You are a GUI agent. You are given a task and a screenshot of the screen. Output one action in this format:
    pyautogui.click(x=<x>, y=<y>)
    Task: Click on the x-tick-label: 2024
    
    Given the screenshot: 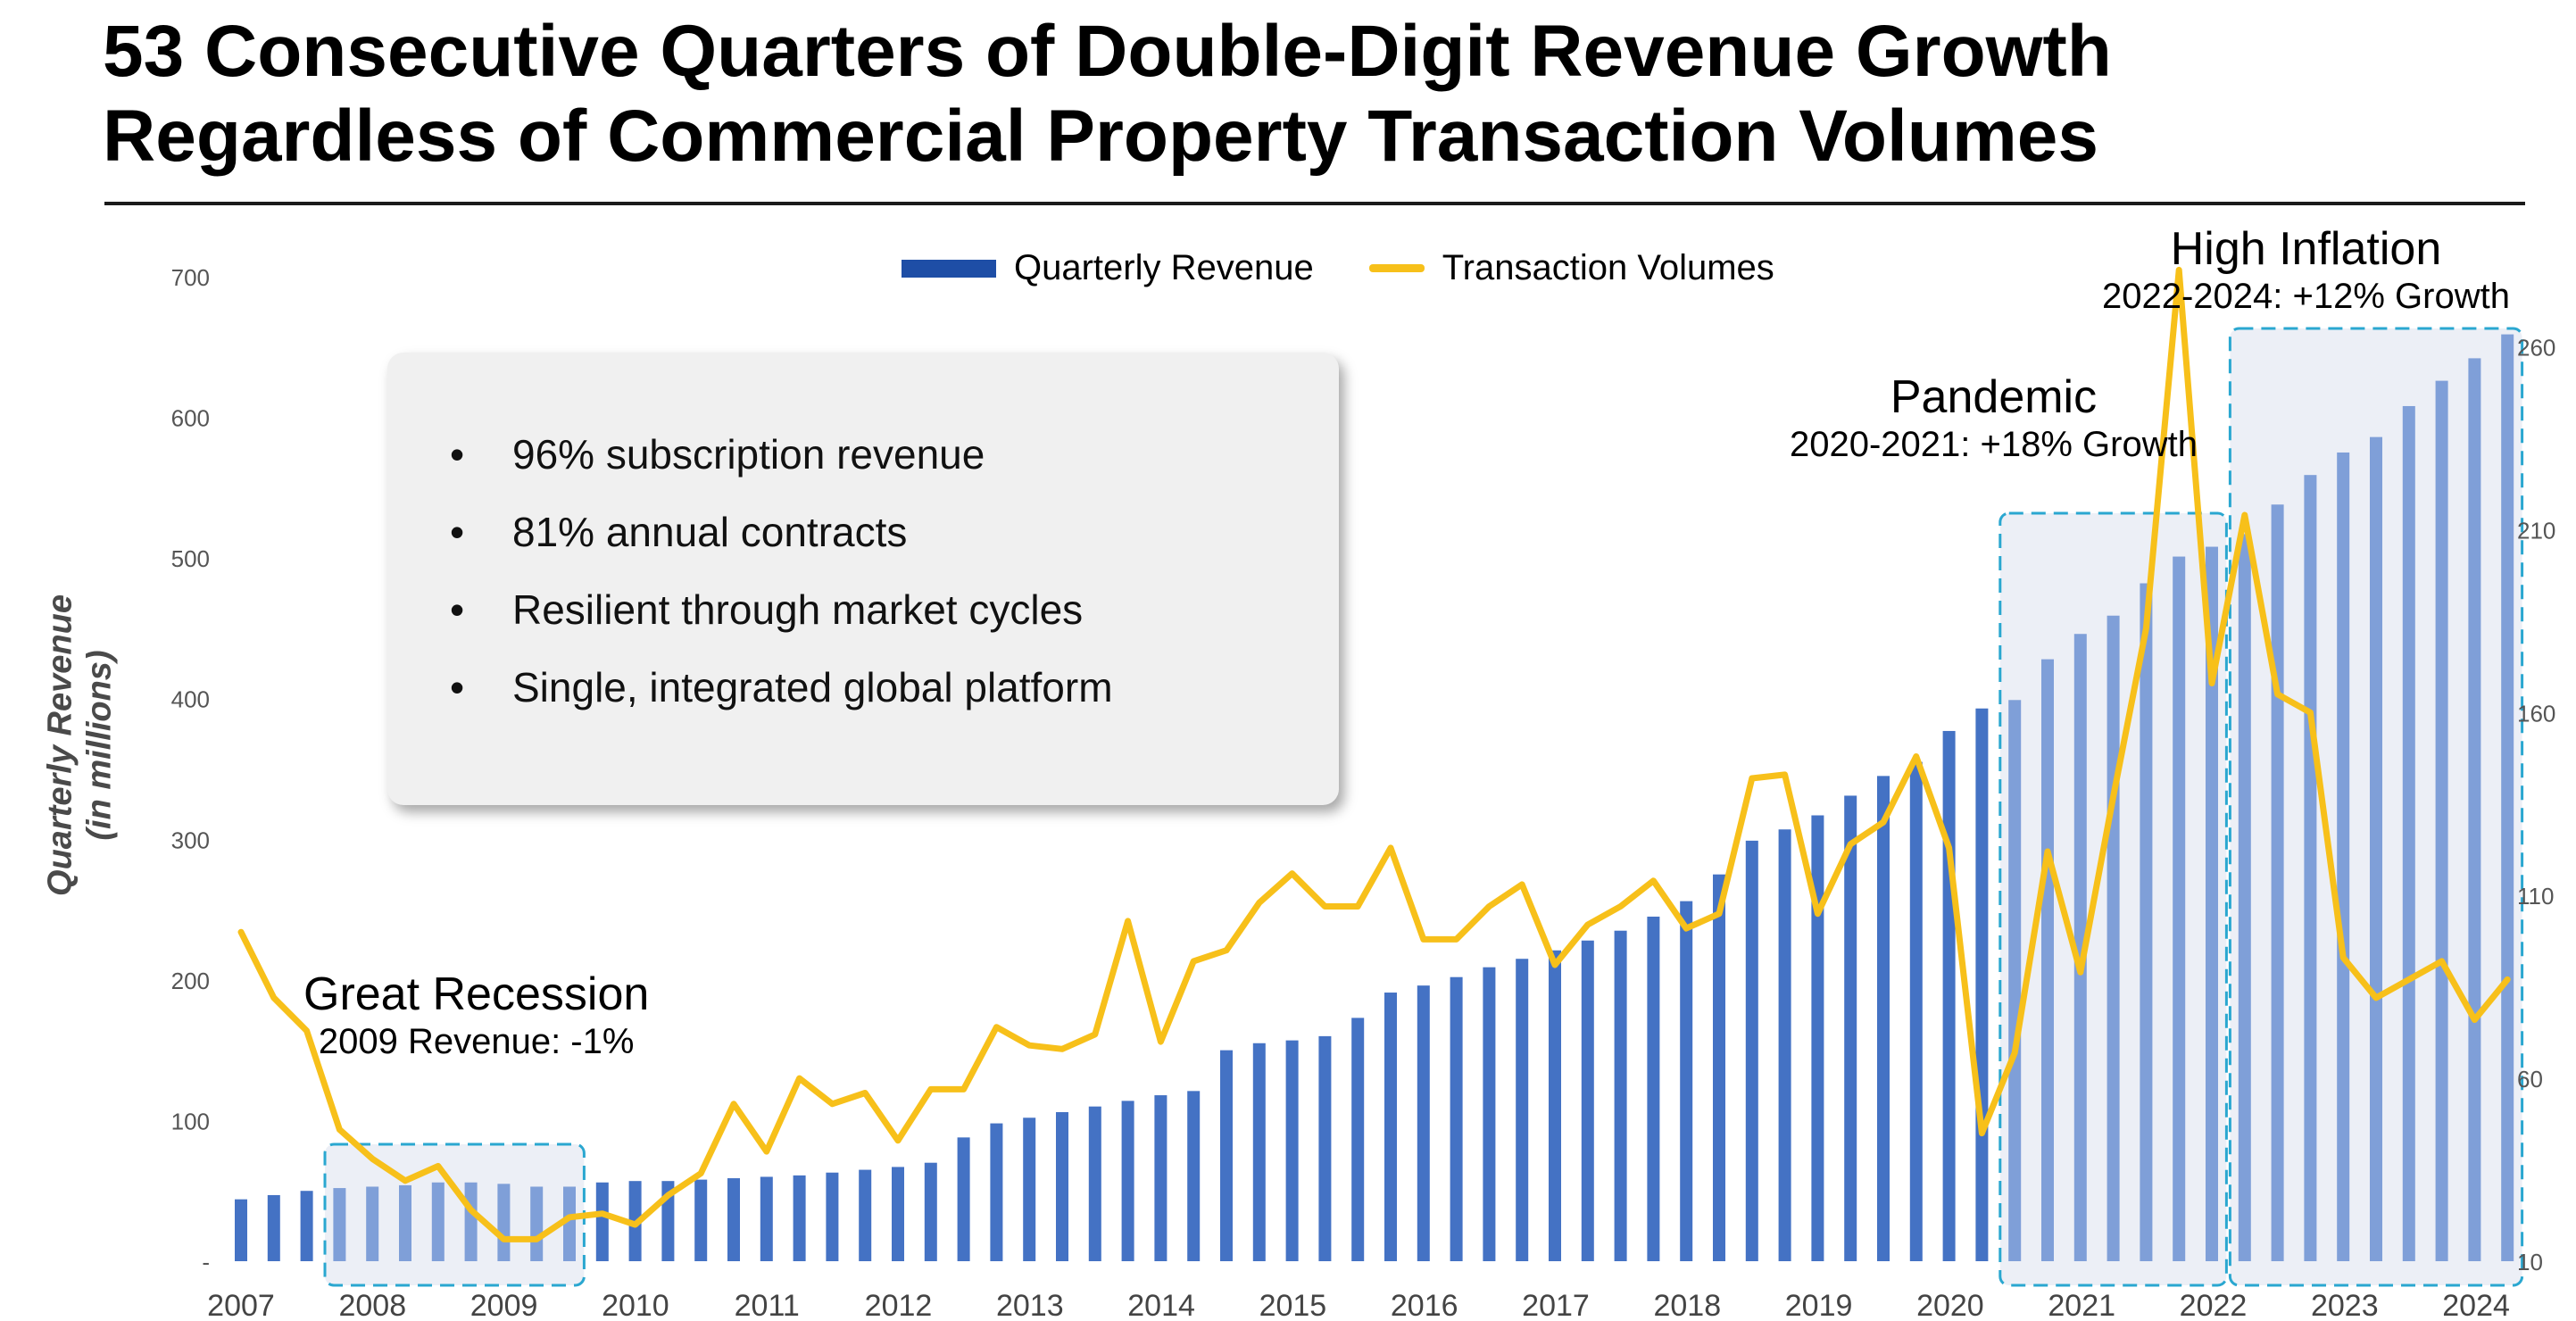 What is the action you would take?
    pyautogui.click(x=2476, y=1305)
    